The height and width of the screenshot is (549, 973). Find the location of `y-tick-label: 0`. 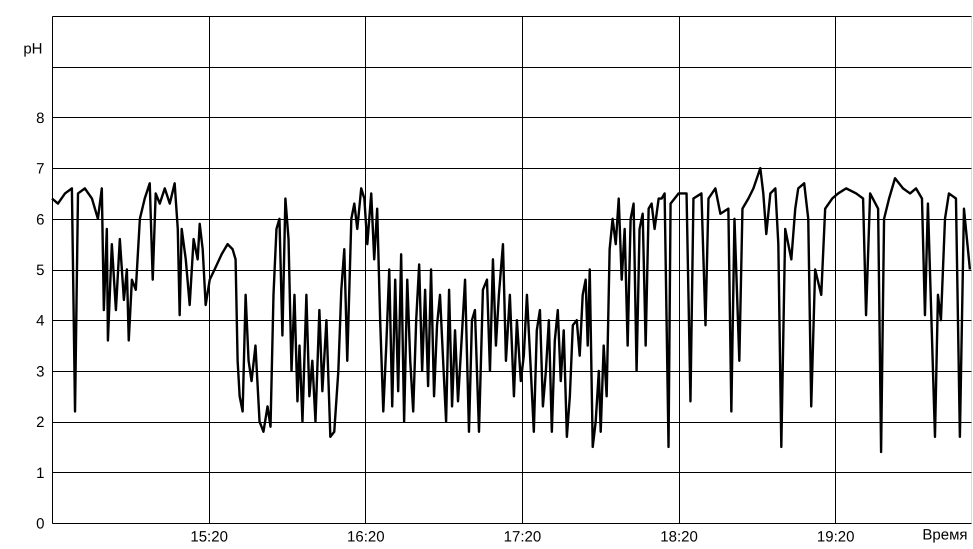

y-tick-label: 0 is located at coordinates (40, 524).